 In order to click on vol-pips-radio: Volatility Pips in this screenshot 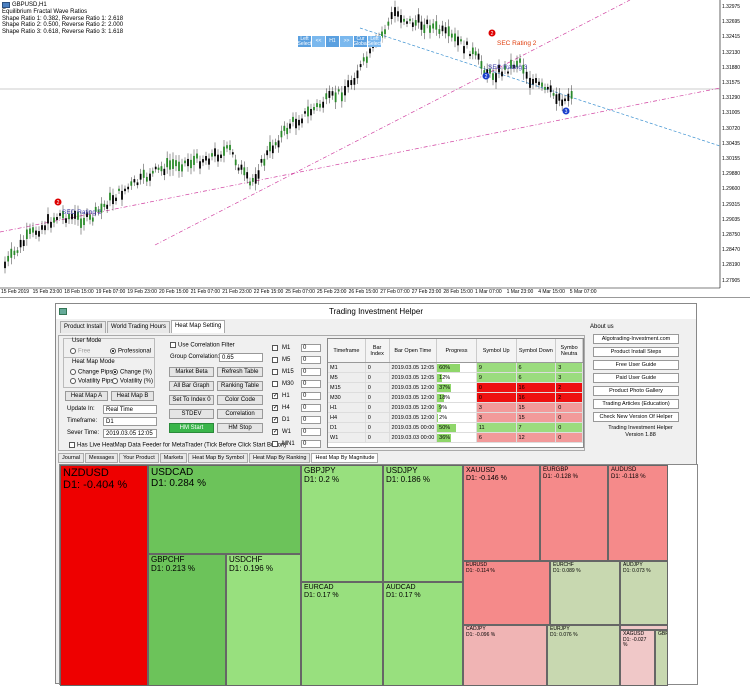, I will do `click(91, 381)`.